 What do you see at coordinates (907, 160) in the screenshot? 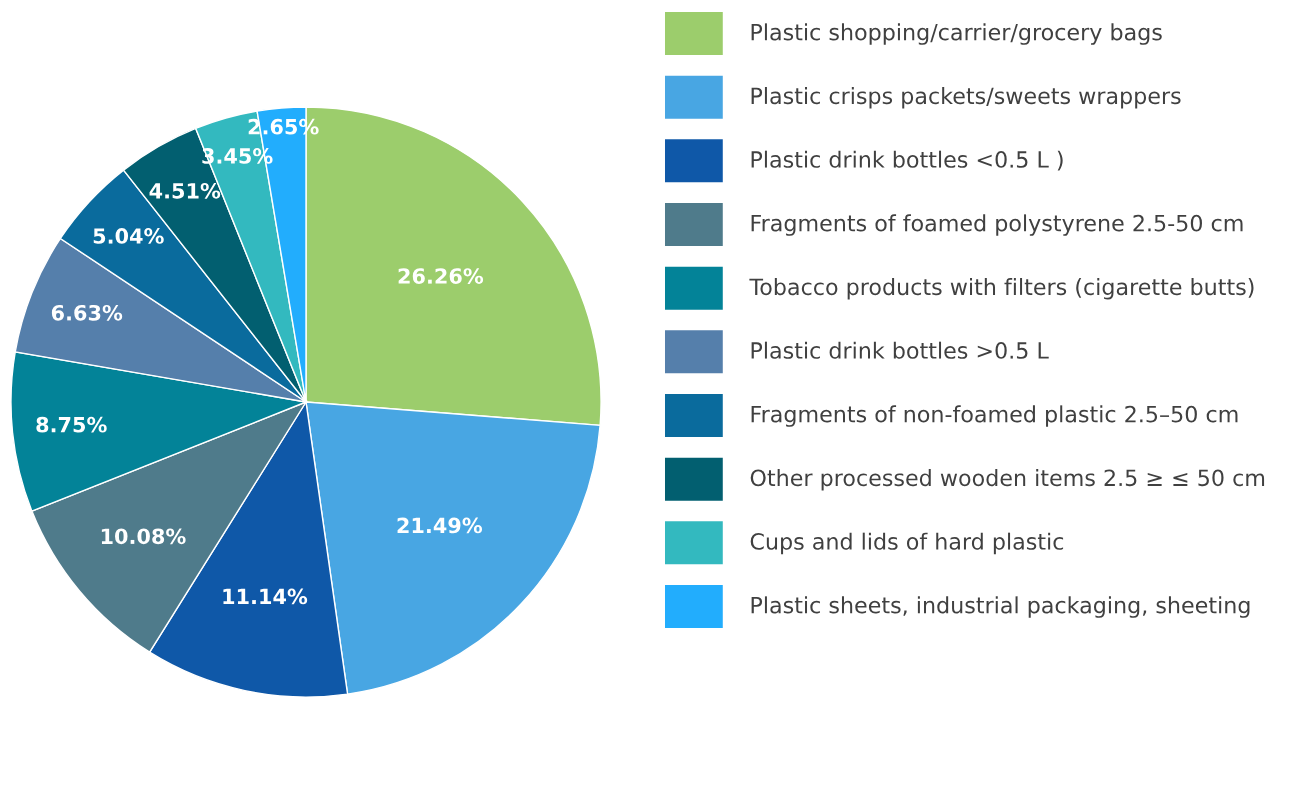
I see `legend-label: Plastic drink bottles <0.5 L )` at bounding box center [907, 160].